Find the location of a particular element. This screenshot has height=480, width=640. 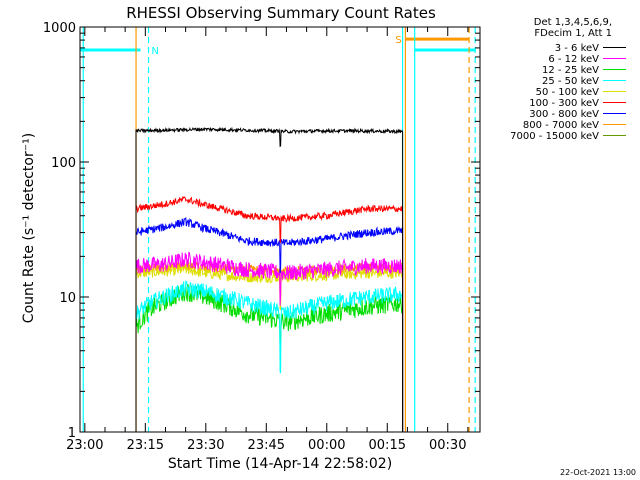

x-tick-label: 23:00 is located at coordinates (84, 445).